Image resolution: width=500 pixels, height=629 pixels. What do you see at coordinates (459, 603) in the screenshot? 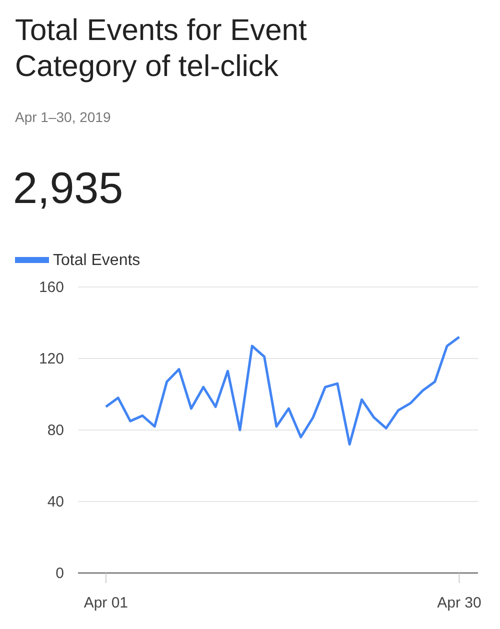
I see `x-tick-label: Apr 30` at bounding box center [459, 603].